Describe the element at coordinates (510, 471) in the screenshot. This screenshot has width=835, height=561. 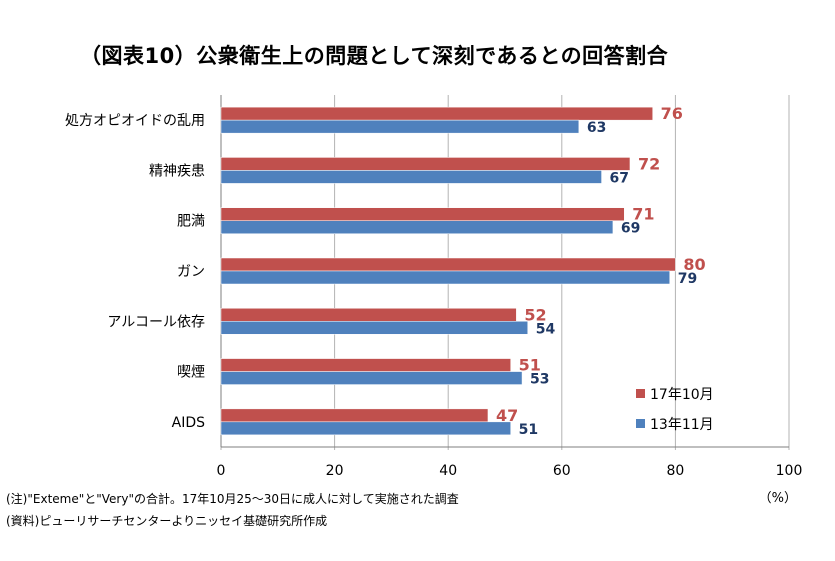
I see `x-axis-ticks: 0 20 40 60 80 100` at that location.